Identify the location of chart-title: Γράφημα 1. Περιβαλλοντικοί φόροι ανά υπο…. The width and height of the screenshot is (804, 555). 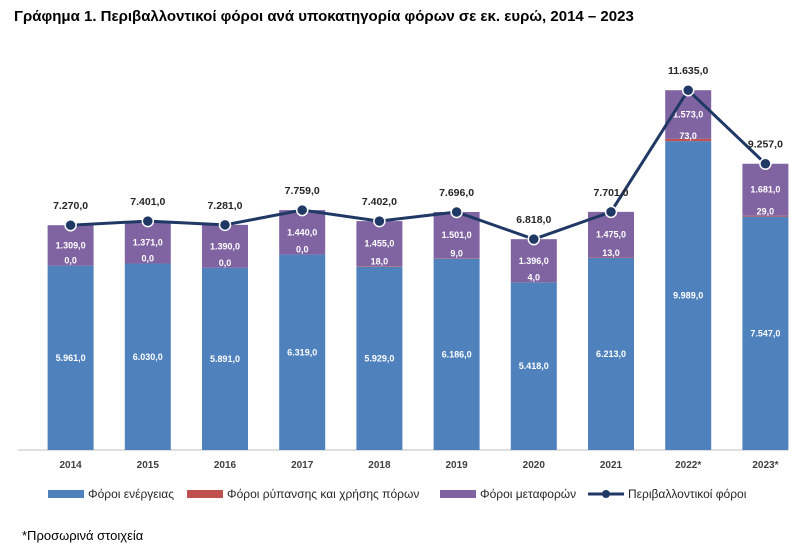
(324, 16).